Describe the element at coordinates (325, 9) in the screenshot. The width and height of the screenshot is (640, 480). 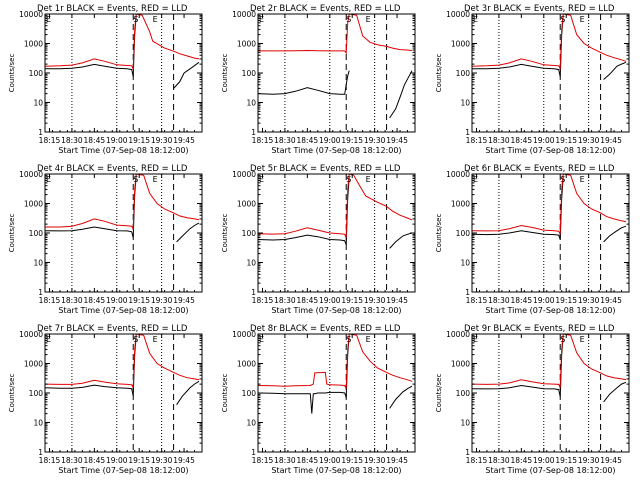
I see `panel-title: Det 2r BLACK = Events, RED = LLD` at that location.